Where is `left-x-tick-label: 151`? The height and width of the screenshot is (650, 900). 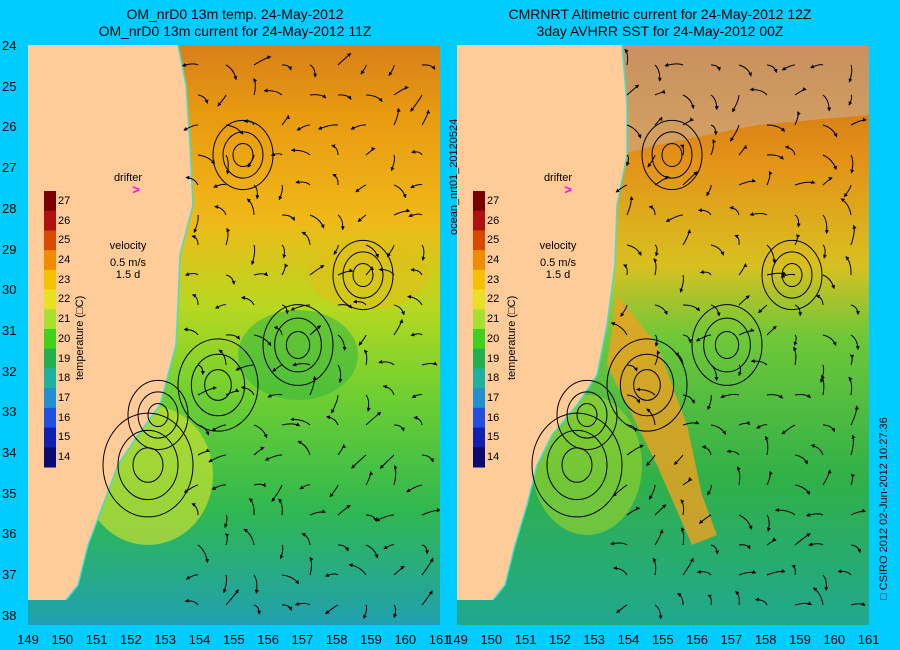 left-x-tick-label: 151 is located at coordinates (96, 639).